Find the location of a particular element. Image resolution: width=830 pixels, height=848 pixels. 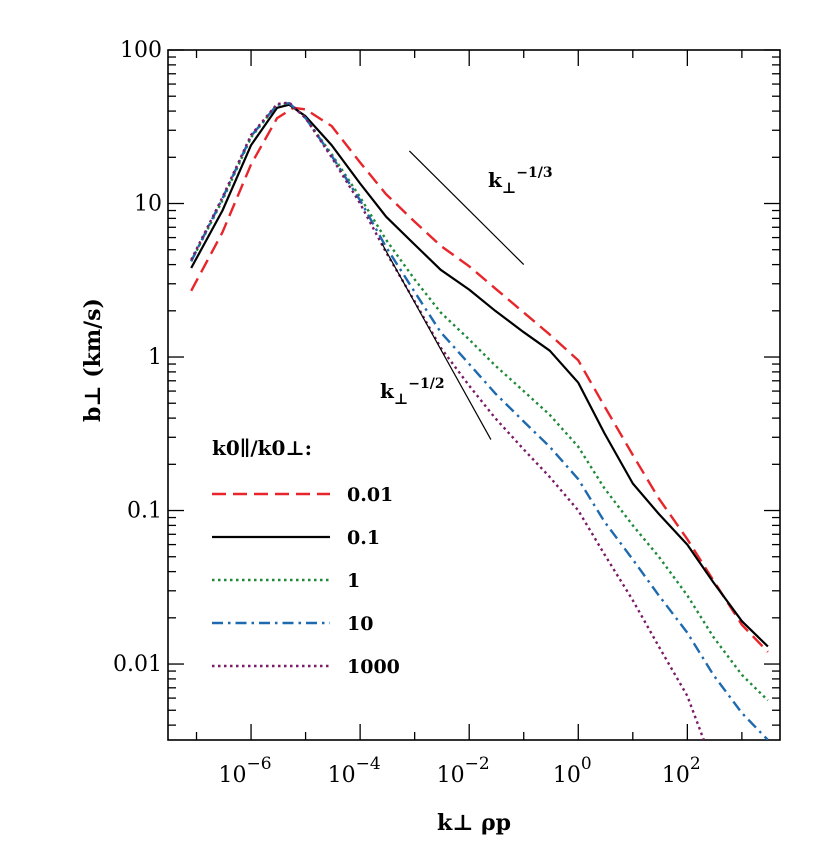

x-tick-label: 10² is located at coordinates (681, 771).